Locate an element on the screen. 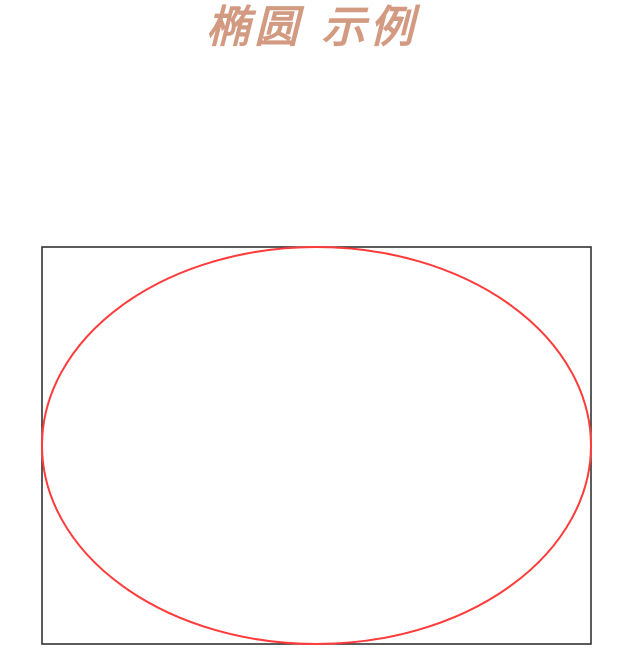 This screenshot has height=670, width=624. page-title: 椭圆 示例 is located at coordinates (312, 27).